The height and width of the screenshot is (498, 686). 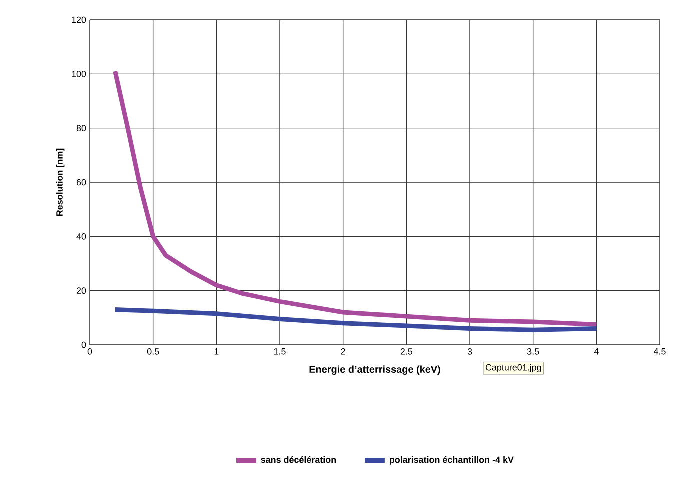 What do you see at coordinates (470, 351) in the screenshot?
I see `x-tick-label: 3` at bounding box center [470, 351].